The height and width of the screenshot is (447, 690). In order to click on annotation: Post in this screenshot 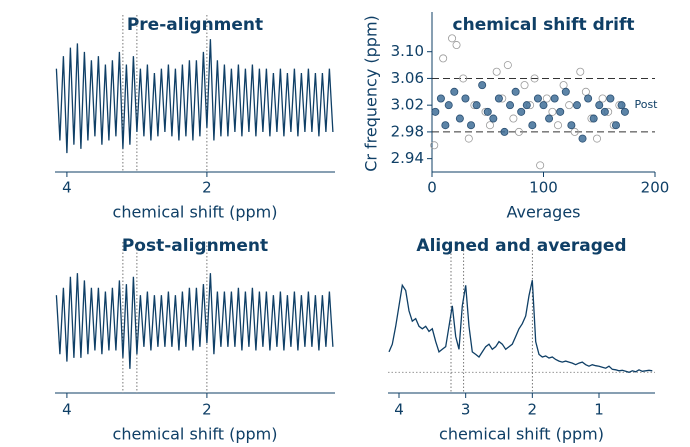, I will do `click(646, 104)`.